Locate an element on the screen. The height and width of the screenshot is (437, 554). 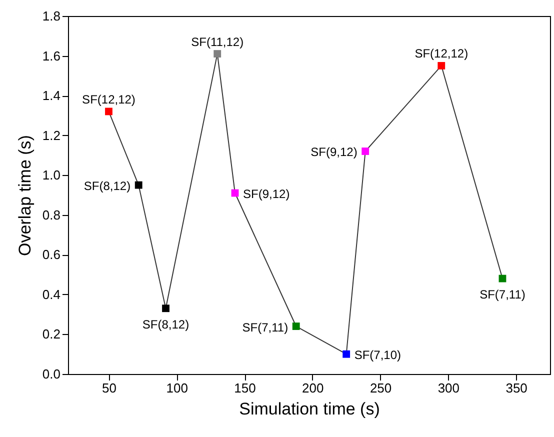
y-tick-label: 1.0 is located at coordinates (51, 175).